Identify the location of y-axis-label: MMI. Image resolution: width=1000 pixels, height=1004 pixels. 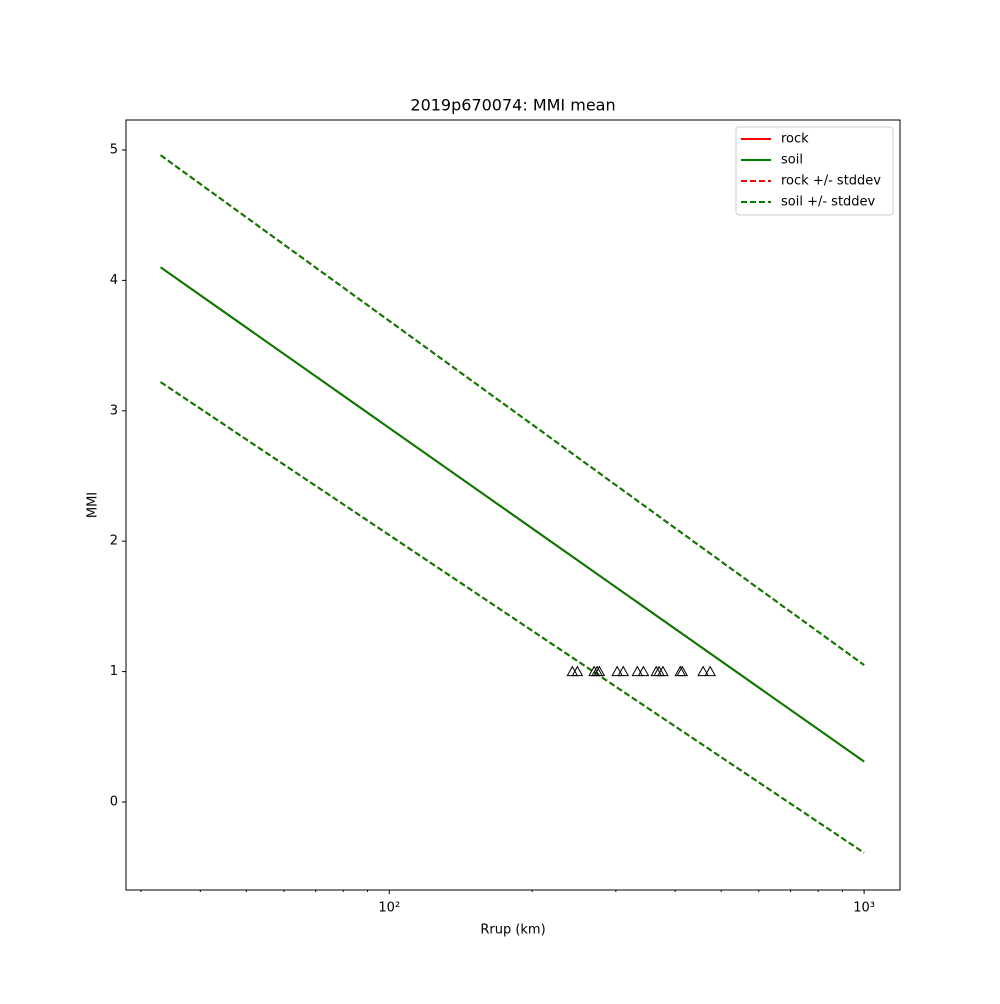
(93, 505).